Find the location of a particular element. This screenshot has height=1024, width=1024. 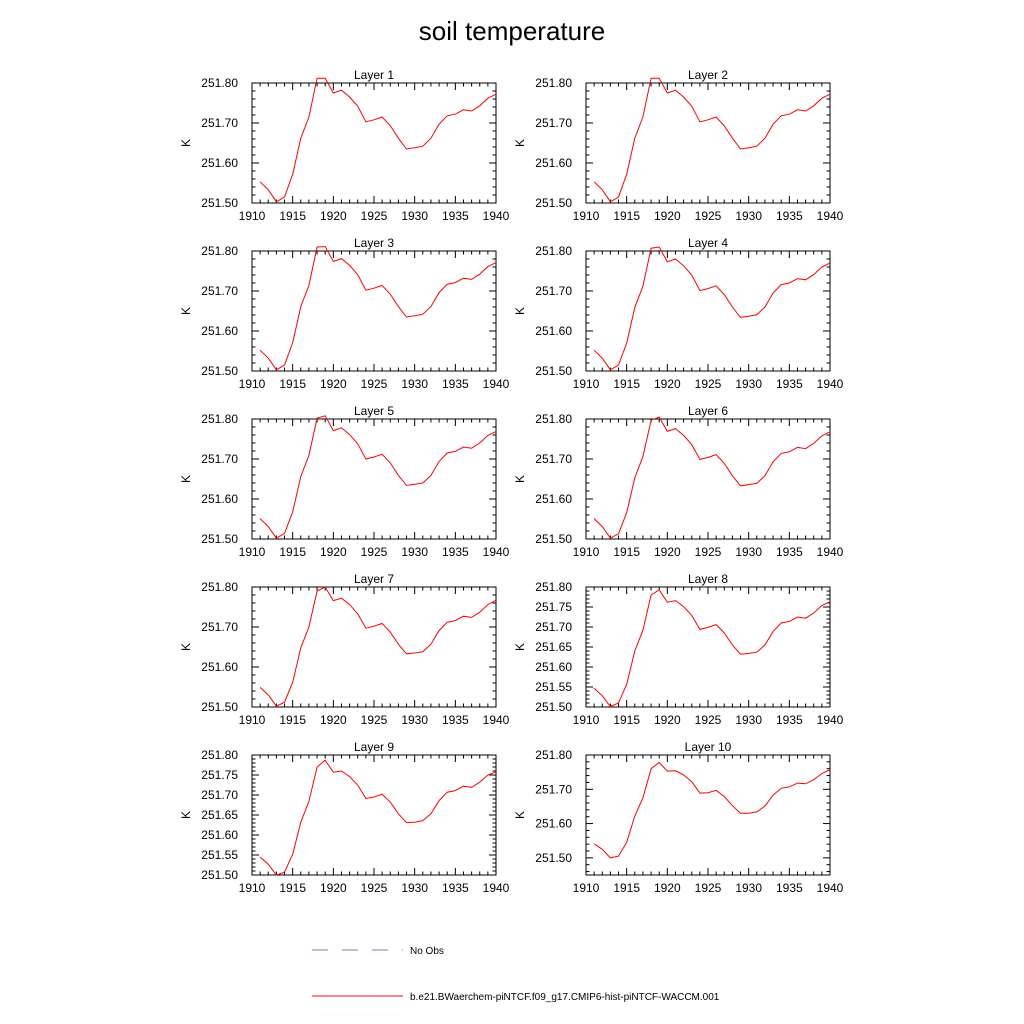

y-tick-label: 251.55 is located at coordinates (553, 687).